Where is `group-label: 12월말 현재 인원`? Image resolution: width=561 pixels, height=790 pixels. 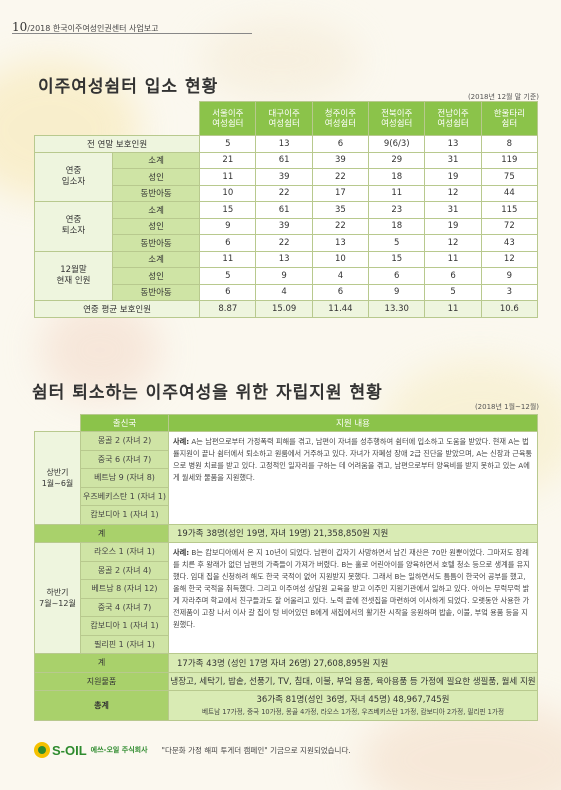 group-label: 12월말 현재 인원 is located at coordinates (74, 276).